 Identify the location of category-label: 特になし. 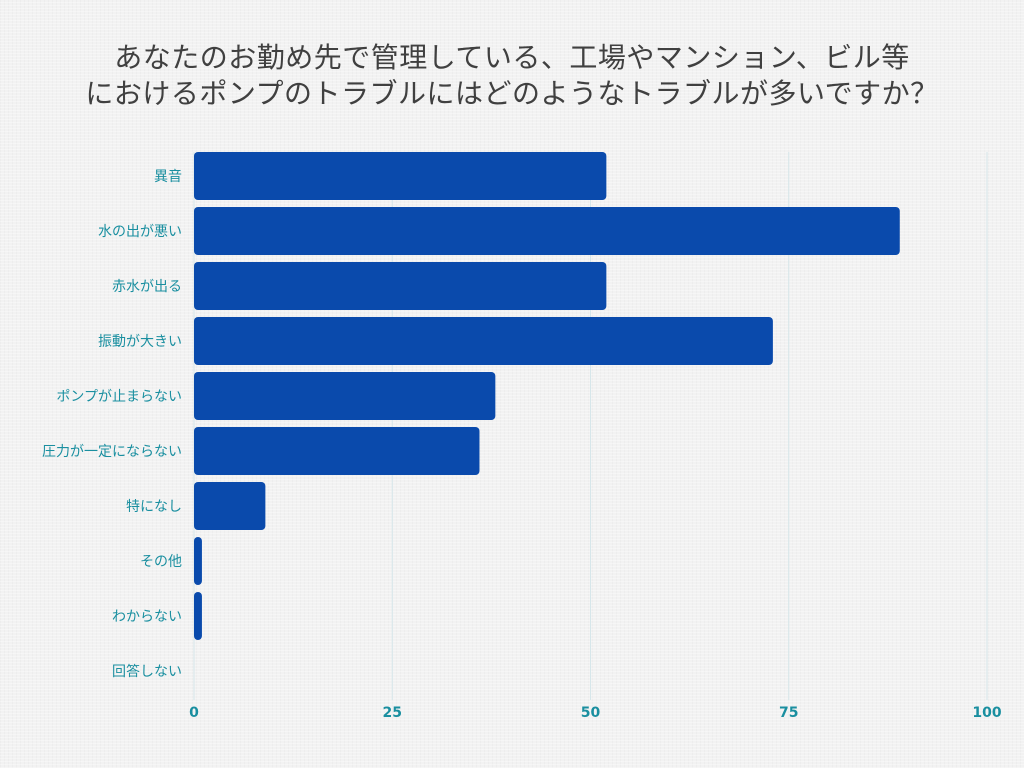
(154, 507).